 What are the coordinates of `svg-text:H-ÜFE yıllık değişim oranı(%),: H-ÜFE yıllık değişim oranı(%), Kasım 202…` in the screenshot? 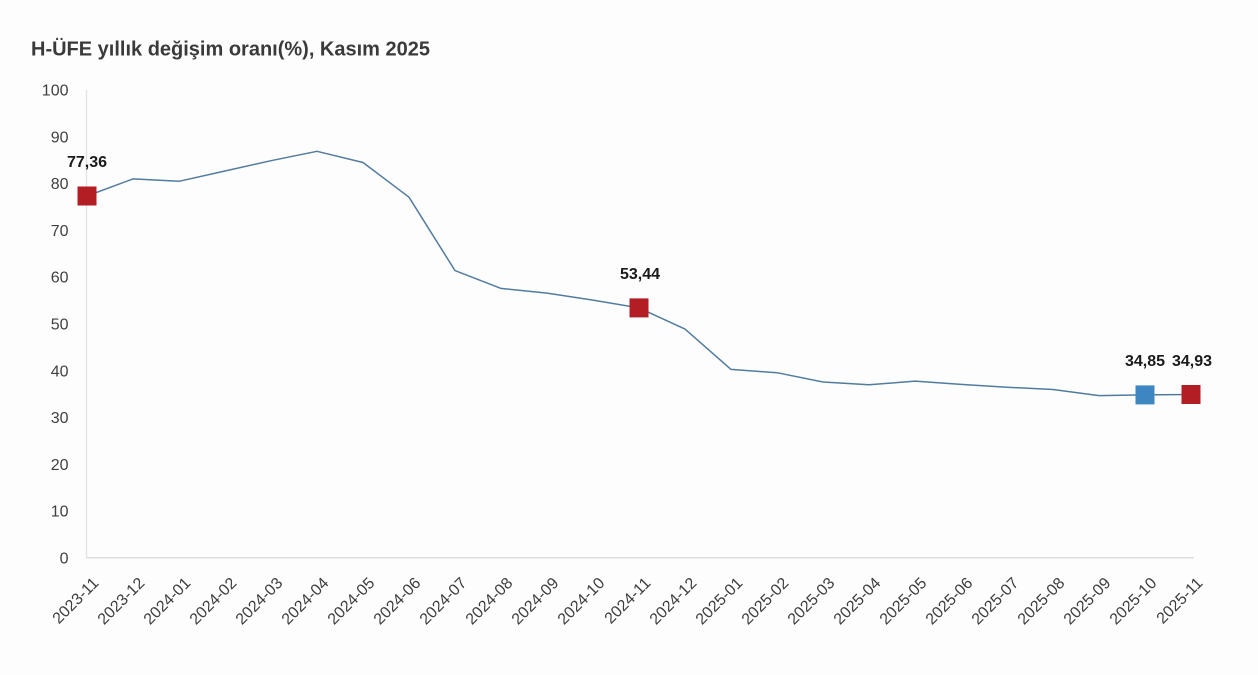 It's located at (230, 49).